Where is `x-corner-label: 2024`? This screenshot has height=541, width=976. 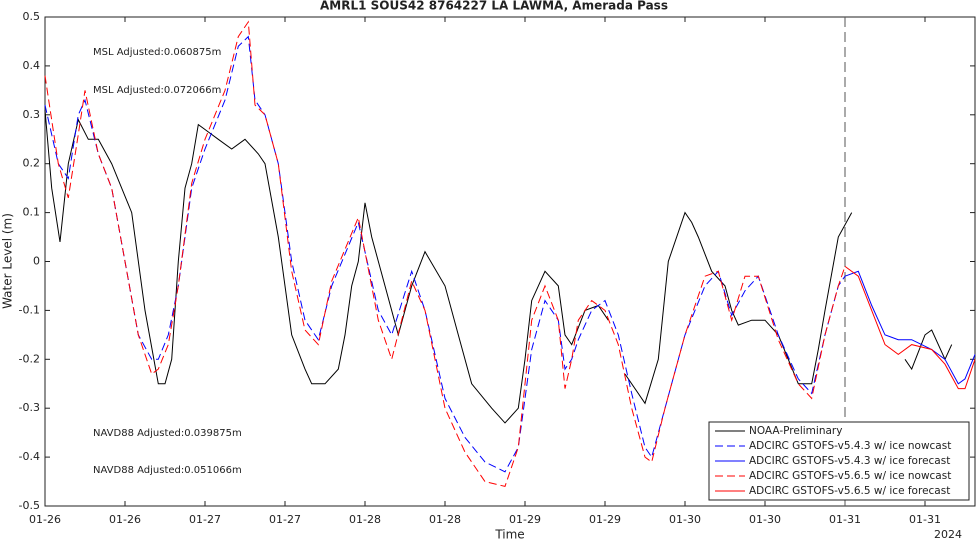
x-corner-label: 2024 is located at coordinates (948, 534).